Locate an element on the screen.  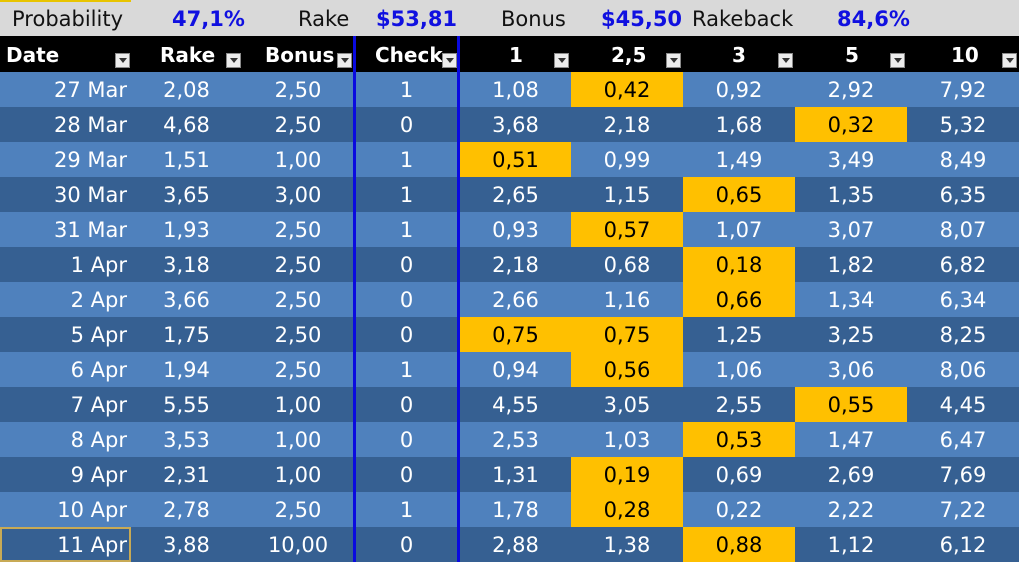
cell-c10: 7,22 is located at coordinates (963, 510).